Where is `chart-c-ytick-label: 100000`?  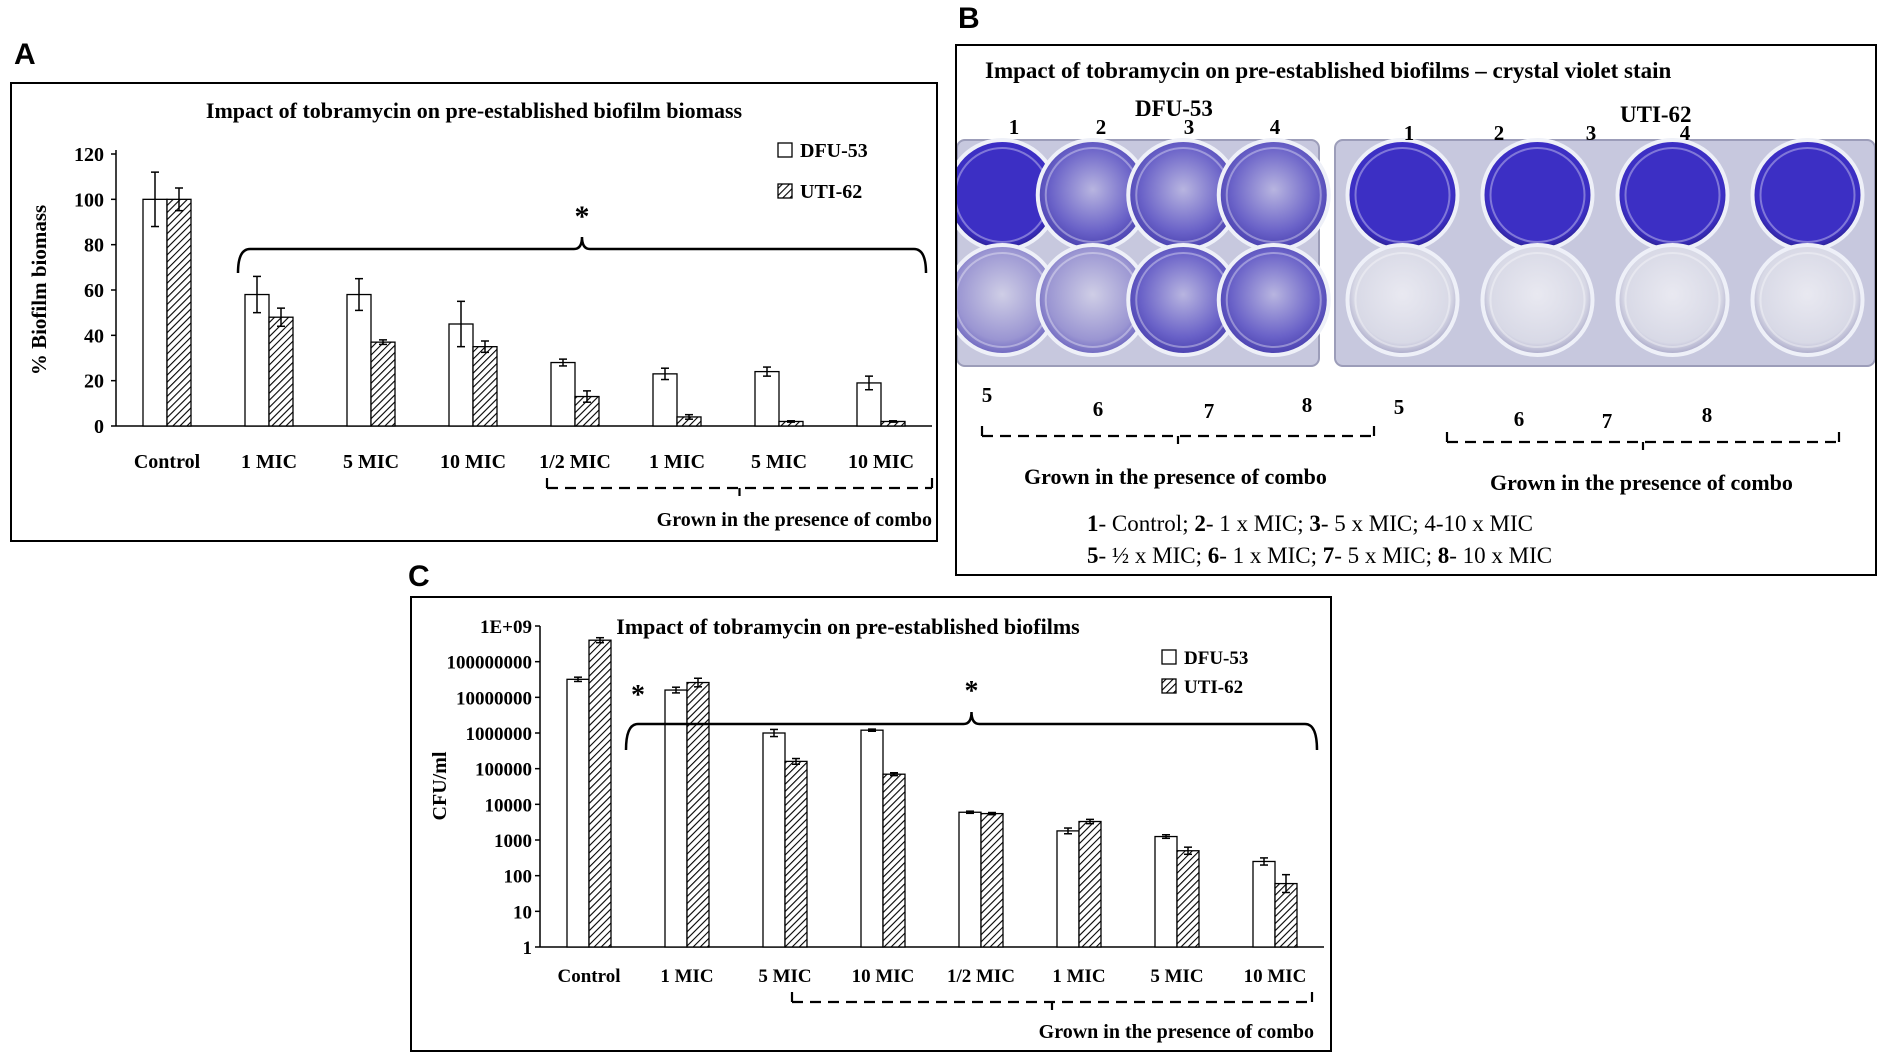 chart-c-ytick-label: 100000 is located at coordinates (503, 770).